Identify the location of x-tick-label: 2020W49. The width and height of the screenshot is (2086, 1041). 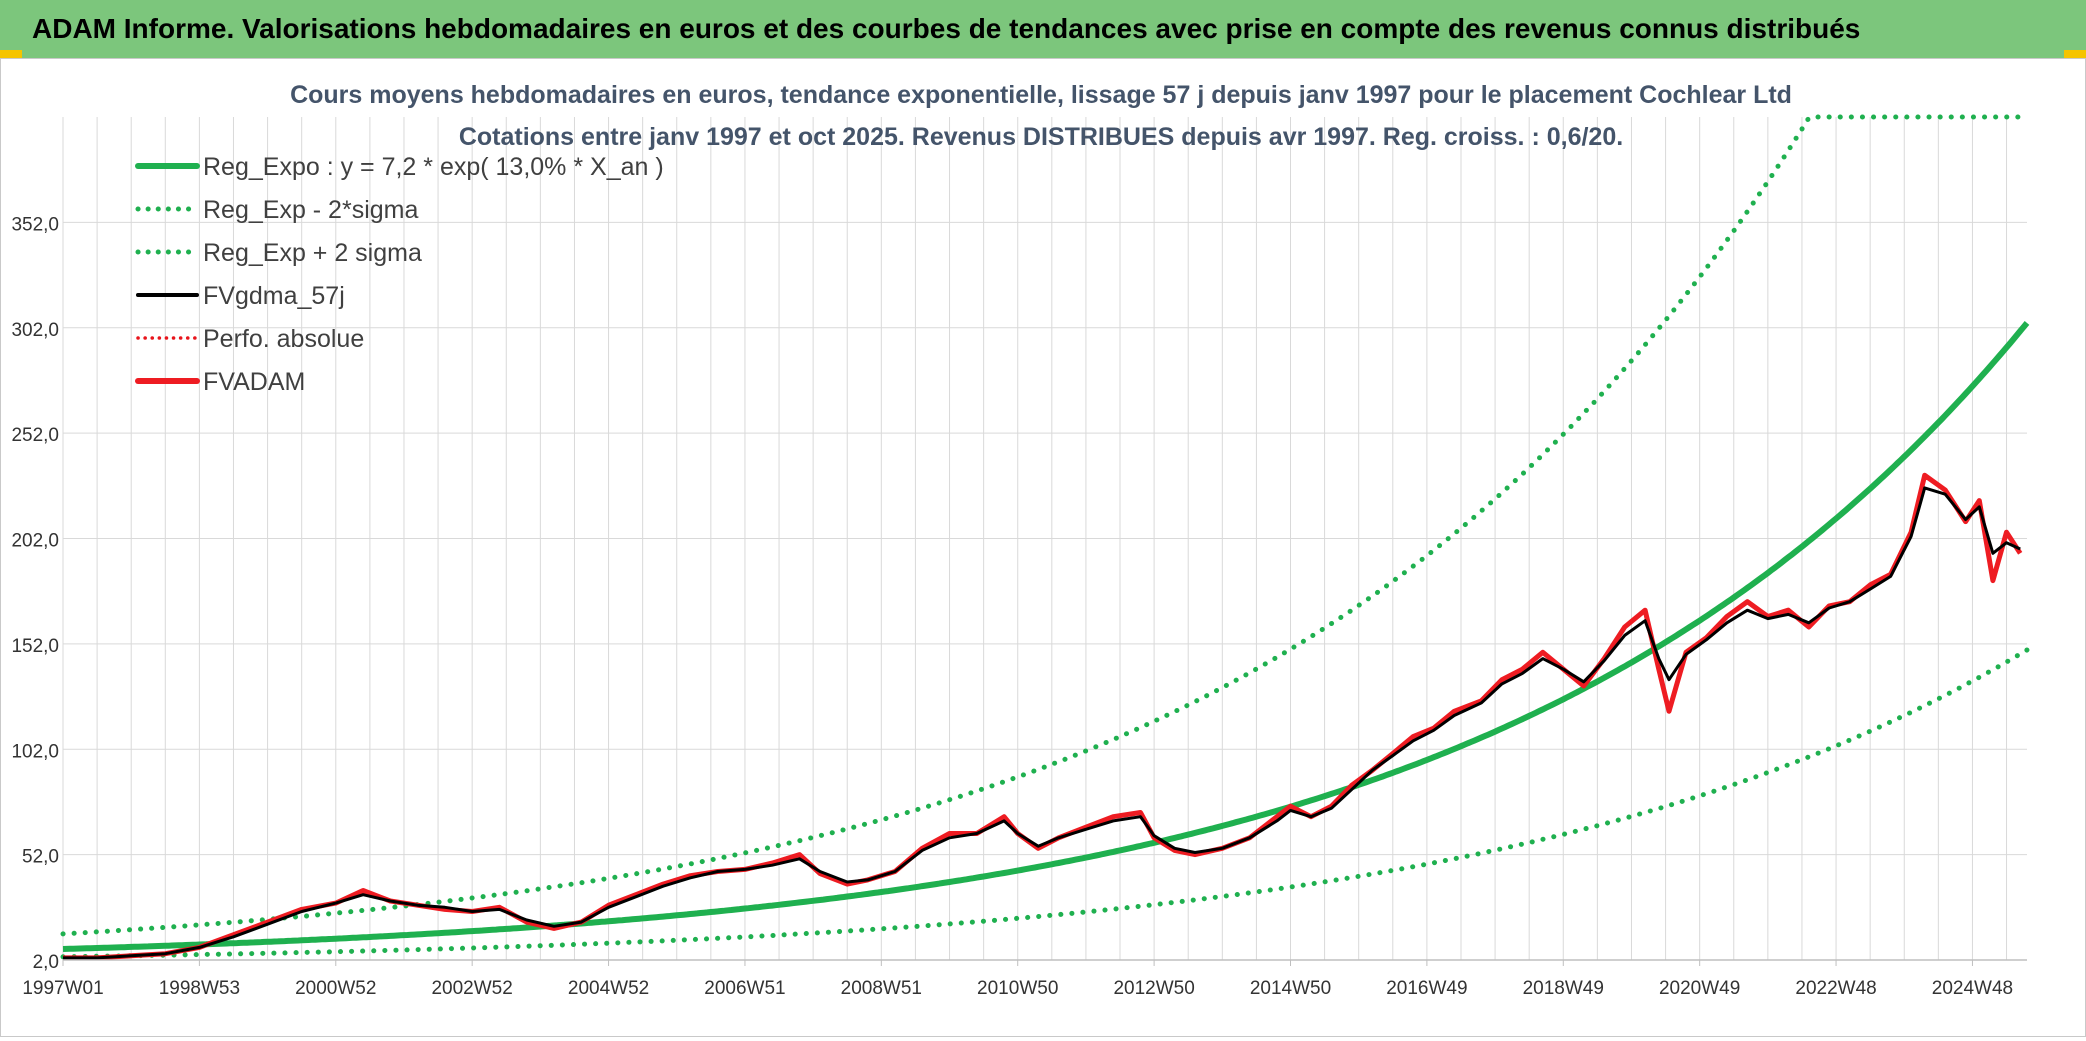
(1699, 988).